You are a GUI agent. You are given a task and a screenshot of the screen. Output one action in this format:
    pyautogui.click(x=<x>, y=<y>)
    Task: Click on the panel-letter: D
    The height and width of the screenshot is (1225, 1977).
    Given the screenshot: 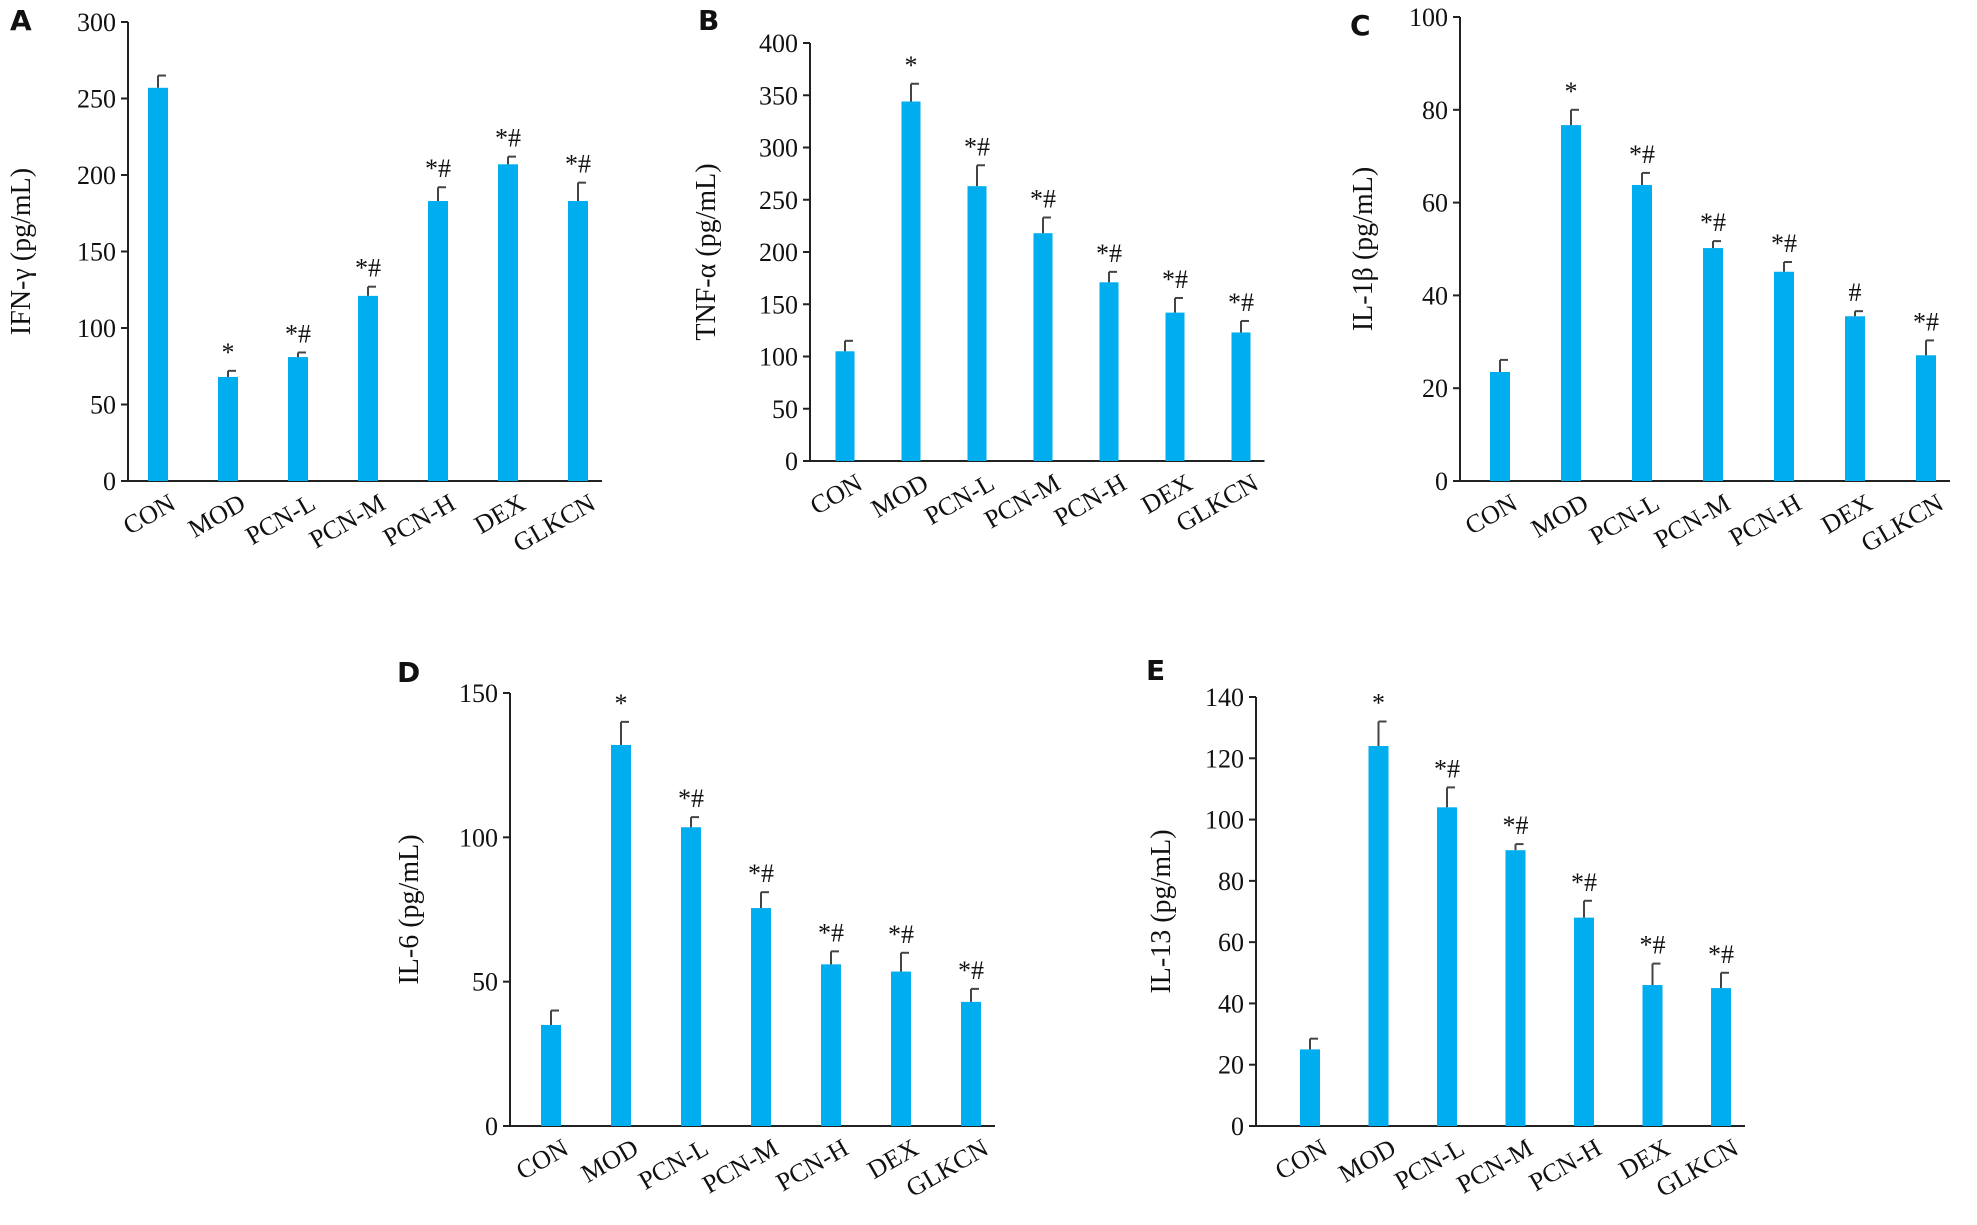 What is the action you would take?
    pyautogui.click(x=408, y=672)
    